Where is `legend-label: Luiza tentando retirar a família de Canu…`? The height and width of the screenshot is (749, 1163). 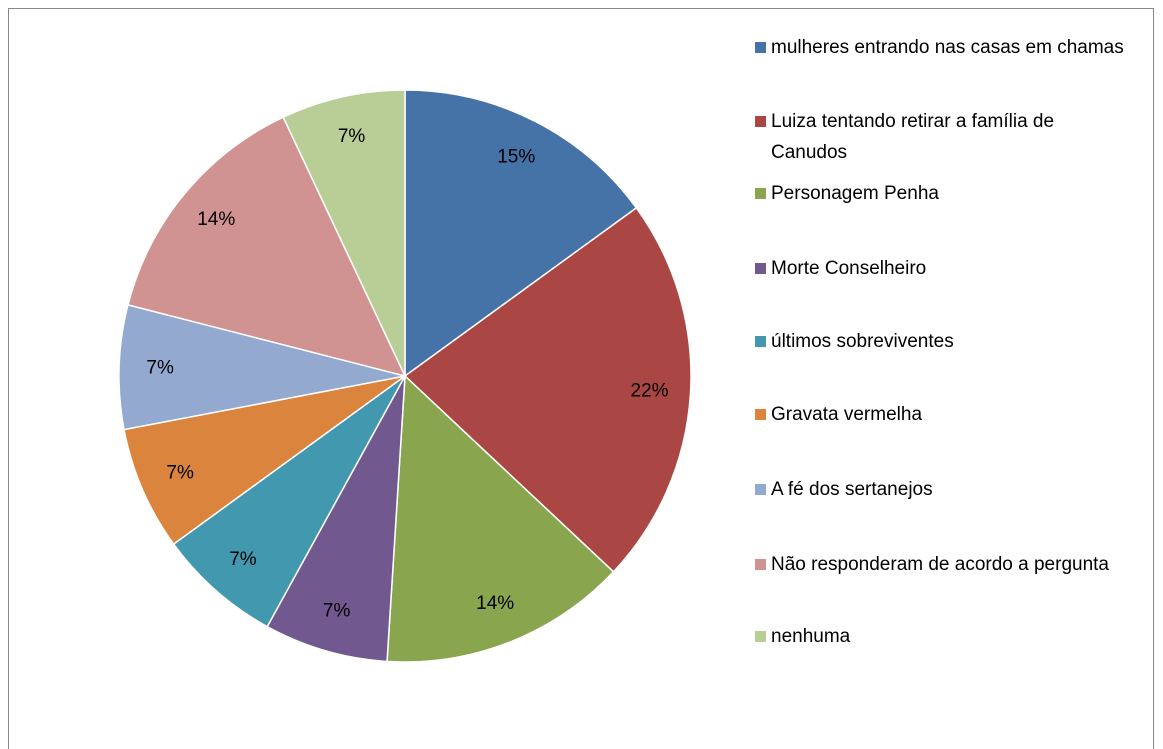
legend-label: Luiza tentando retirar a família de Canu… is located at coordinates (913, 136).